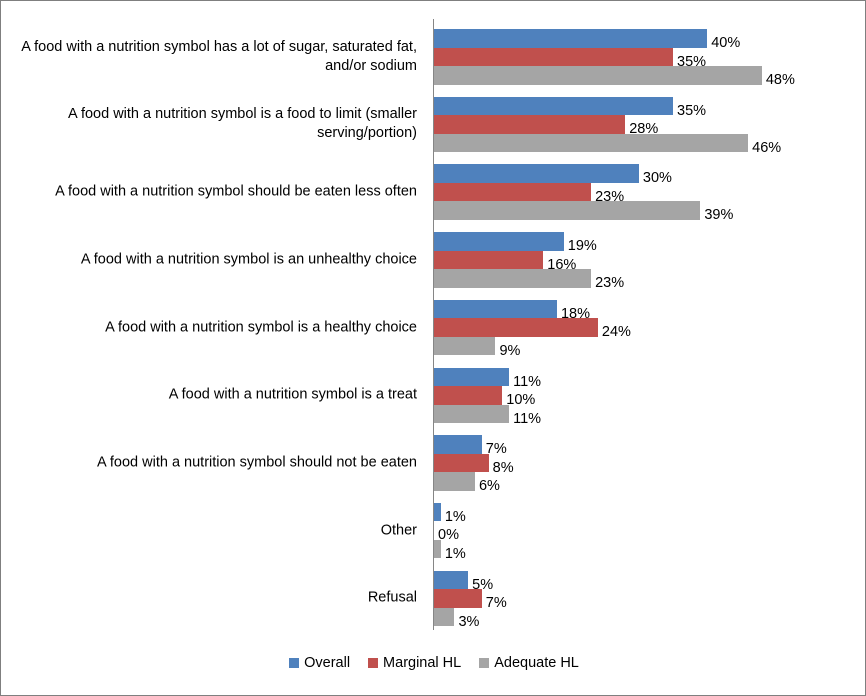 This screenshot has height=696, width=866. Describe the element at coordinates (767, 147) in the screenshot. I see `value-label: 46%` at that location.